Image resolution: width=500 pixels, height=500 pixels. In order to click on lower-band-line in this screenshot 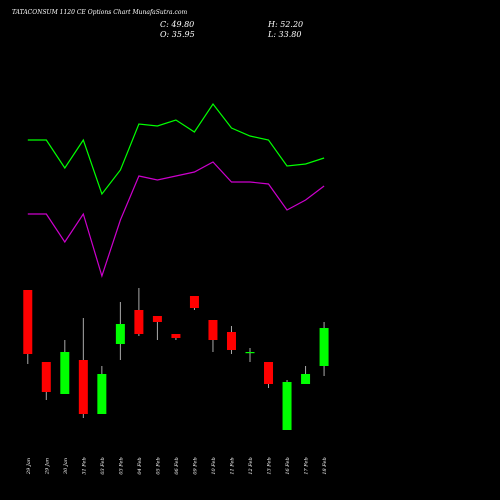, I will do `click(176, 219)`.